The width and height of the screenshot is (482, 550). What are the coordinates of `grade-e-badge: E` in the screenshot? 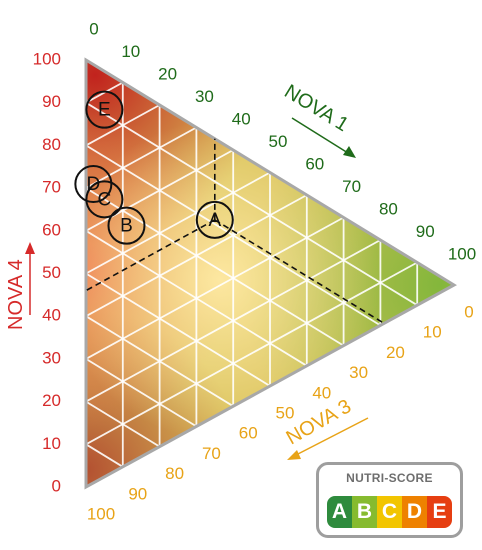 It's located at (439, 512).